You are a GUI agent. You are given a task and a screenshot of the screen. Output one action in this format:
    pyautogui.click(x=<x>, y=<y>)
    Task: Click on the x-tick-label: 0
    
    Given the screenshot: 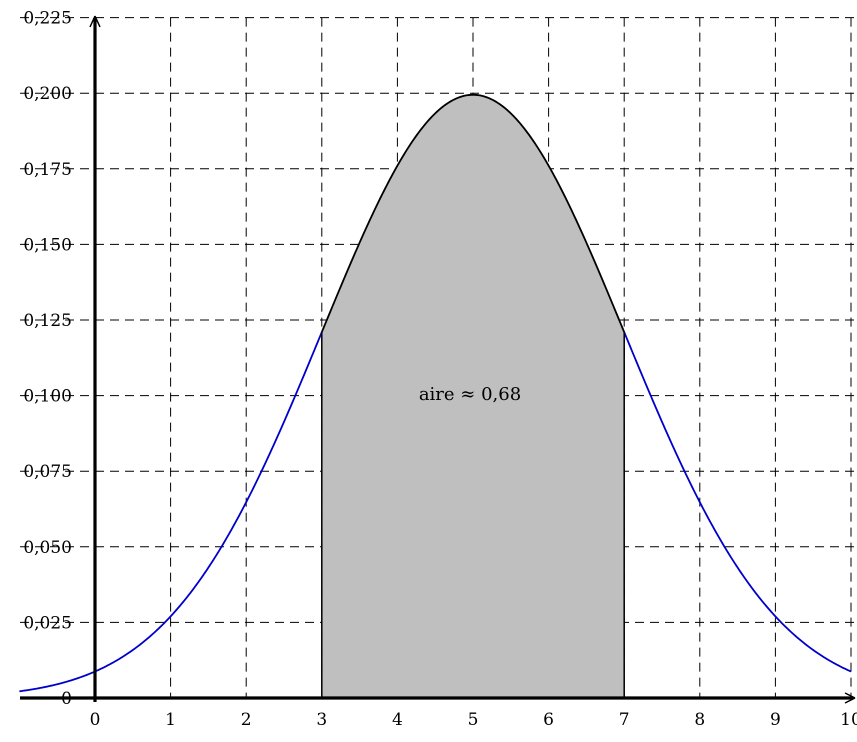 What is the action you would take?
    pyautogui.click(x=95, y=720)
    